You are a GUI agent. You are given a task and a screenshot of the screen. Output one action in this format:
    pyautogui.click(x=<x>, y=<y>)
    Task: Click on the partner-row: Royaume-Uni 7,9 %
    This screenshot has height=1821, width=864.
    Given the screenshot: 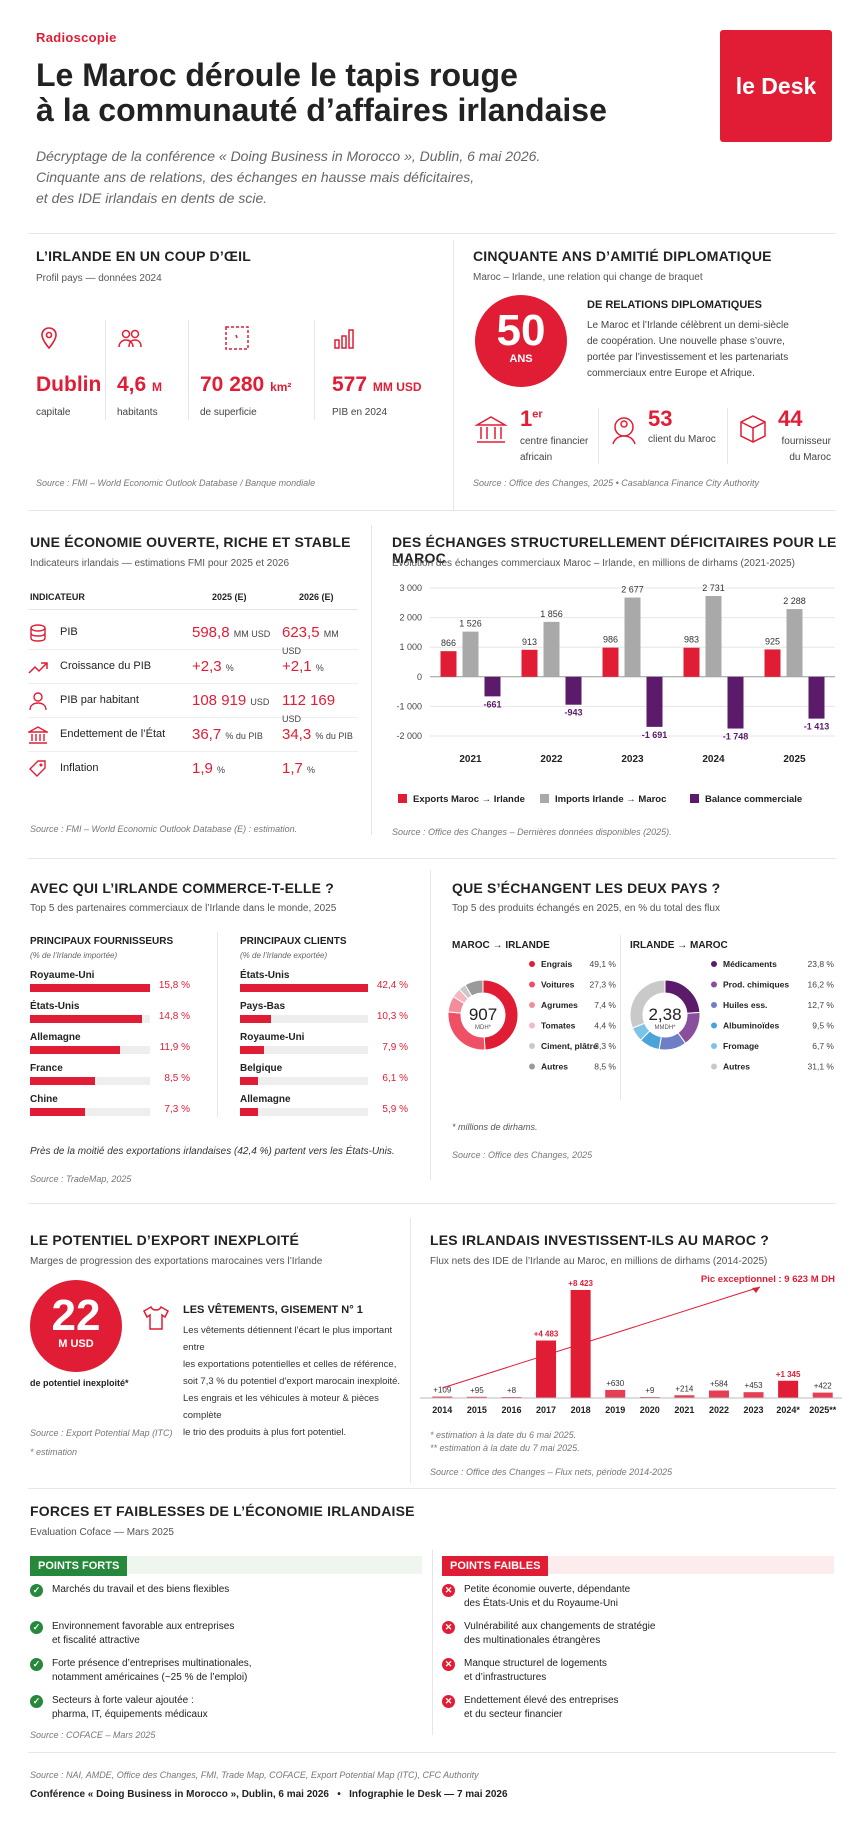 What is the action you would take?
    pyautogui.click(x=324, y=1047)
    